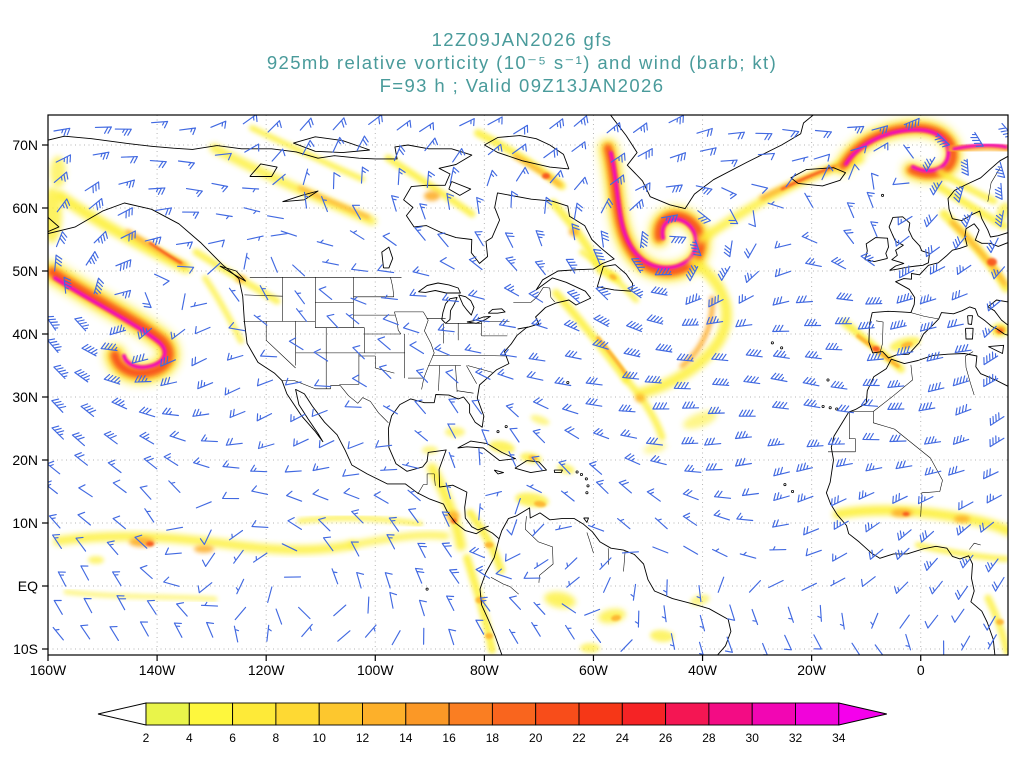  I want to click on y-axis-labels: 70N 60N 50N 40N 30N 20N 10N EQ 10S, so click(30, 397).